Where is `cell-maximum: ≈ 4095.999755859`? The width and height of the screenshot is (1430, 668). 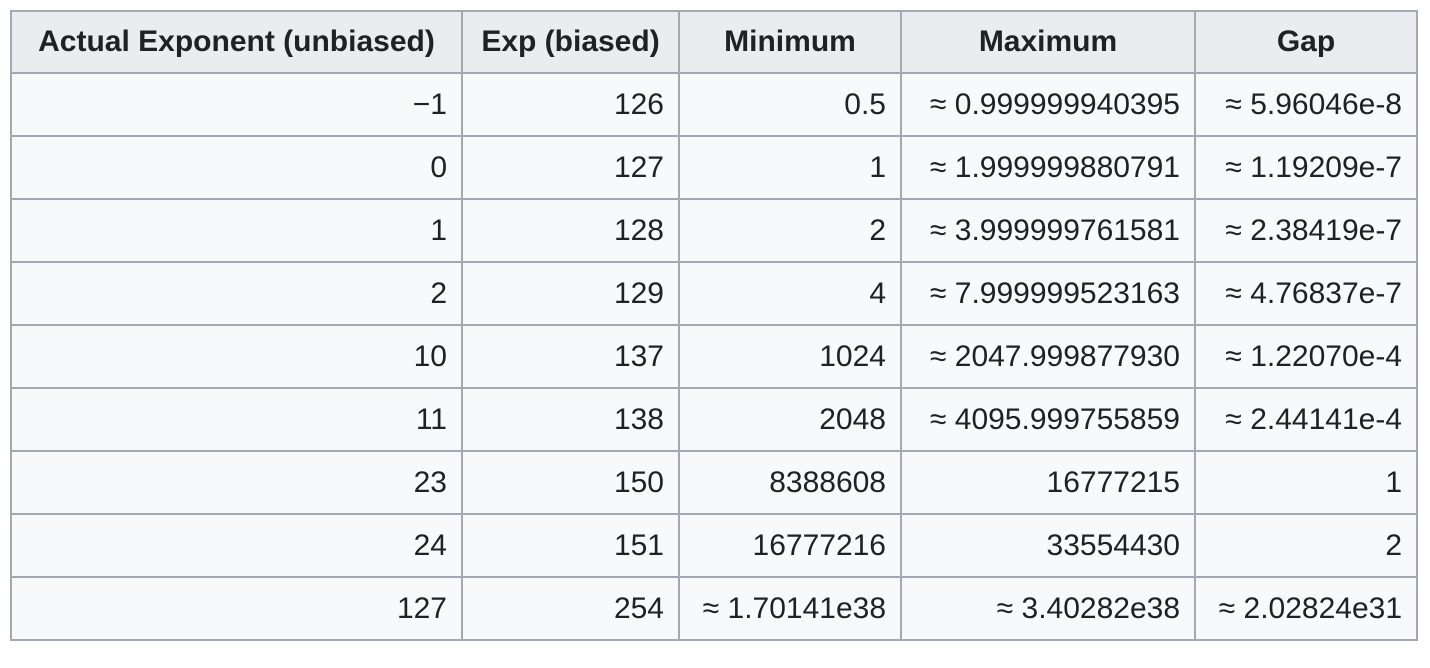
cell-maximum: ≈ 4095.999755859 is located at coordinates (1048, 419).